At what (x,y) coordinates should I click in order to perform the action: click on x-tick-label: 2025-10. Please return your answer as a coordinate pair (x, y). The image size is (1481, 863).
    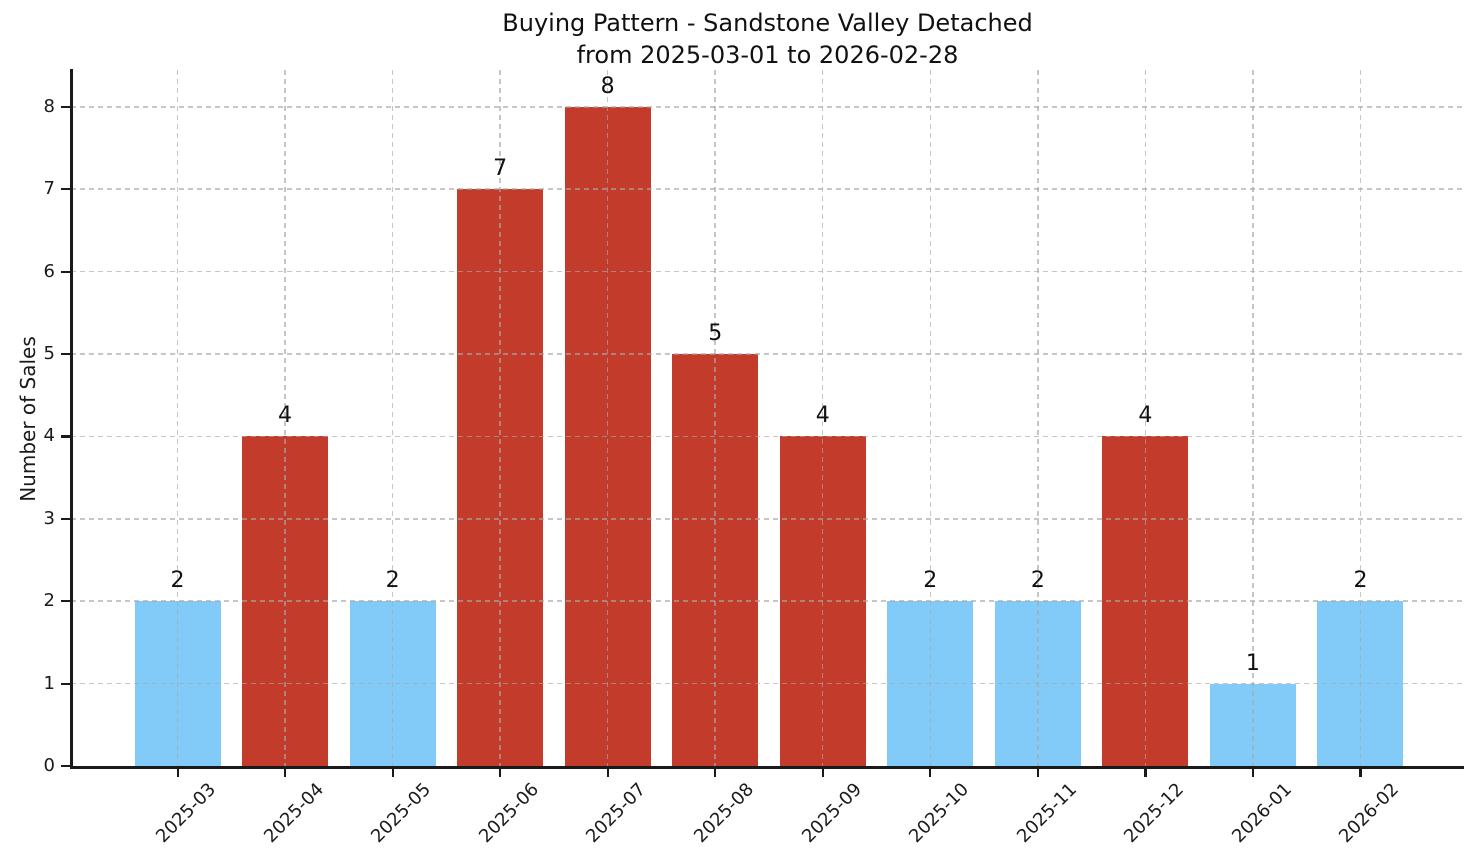
    Looking at the image, I should click on (939, 813).